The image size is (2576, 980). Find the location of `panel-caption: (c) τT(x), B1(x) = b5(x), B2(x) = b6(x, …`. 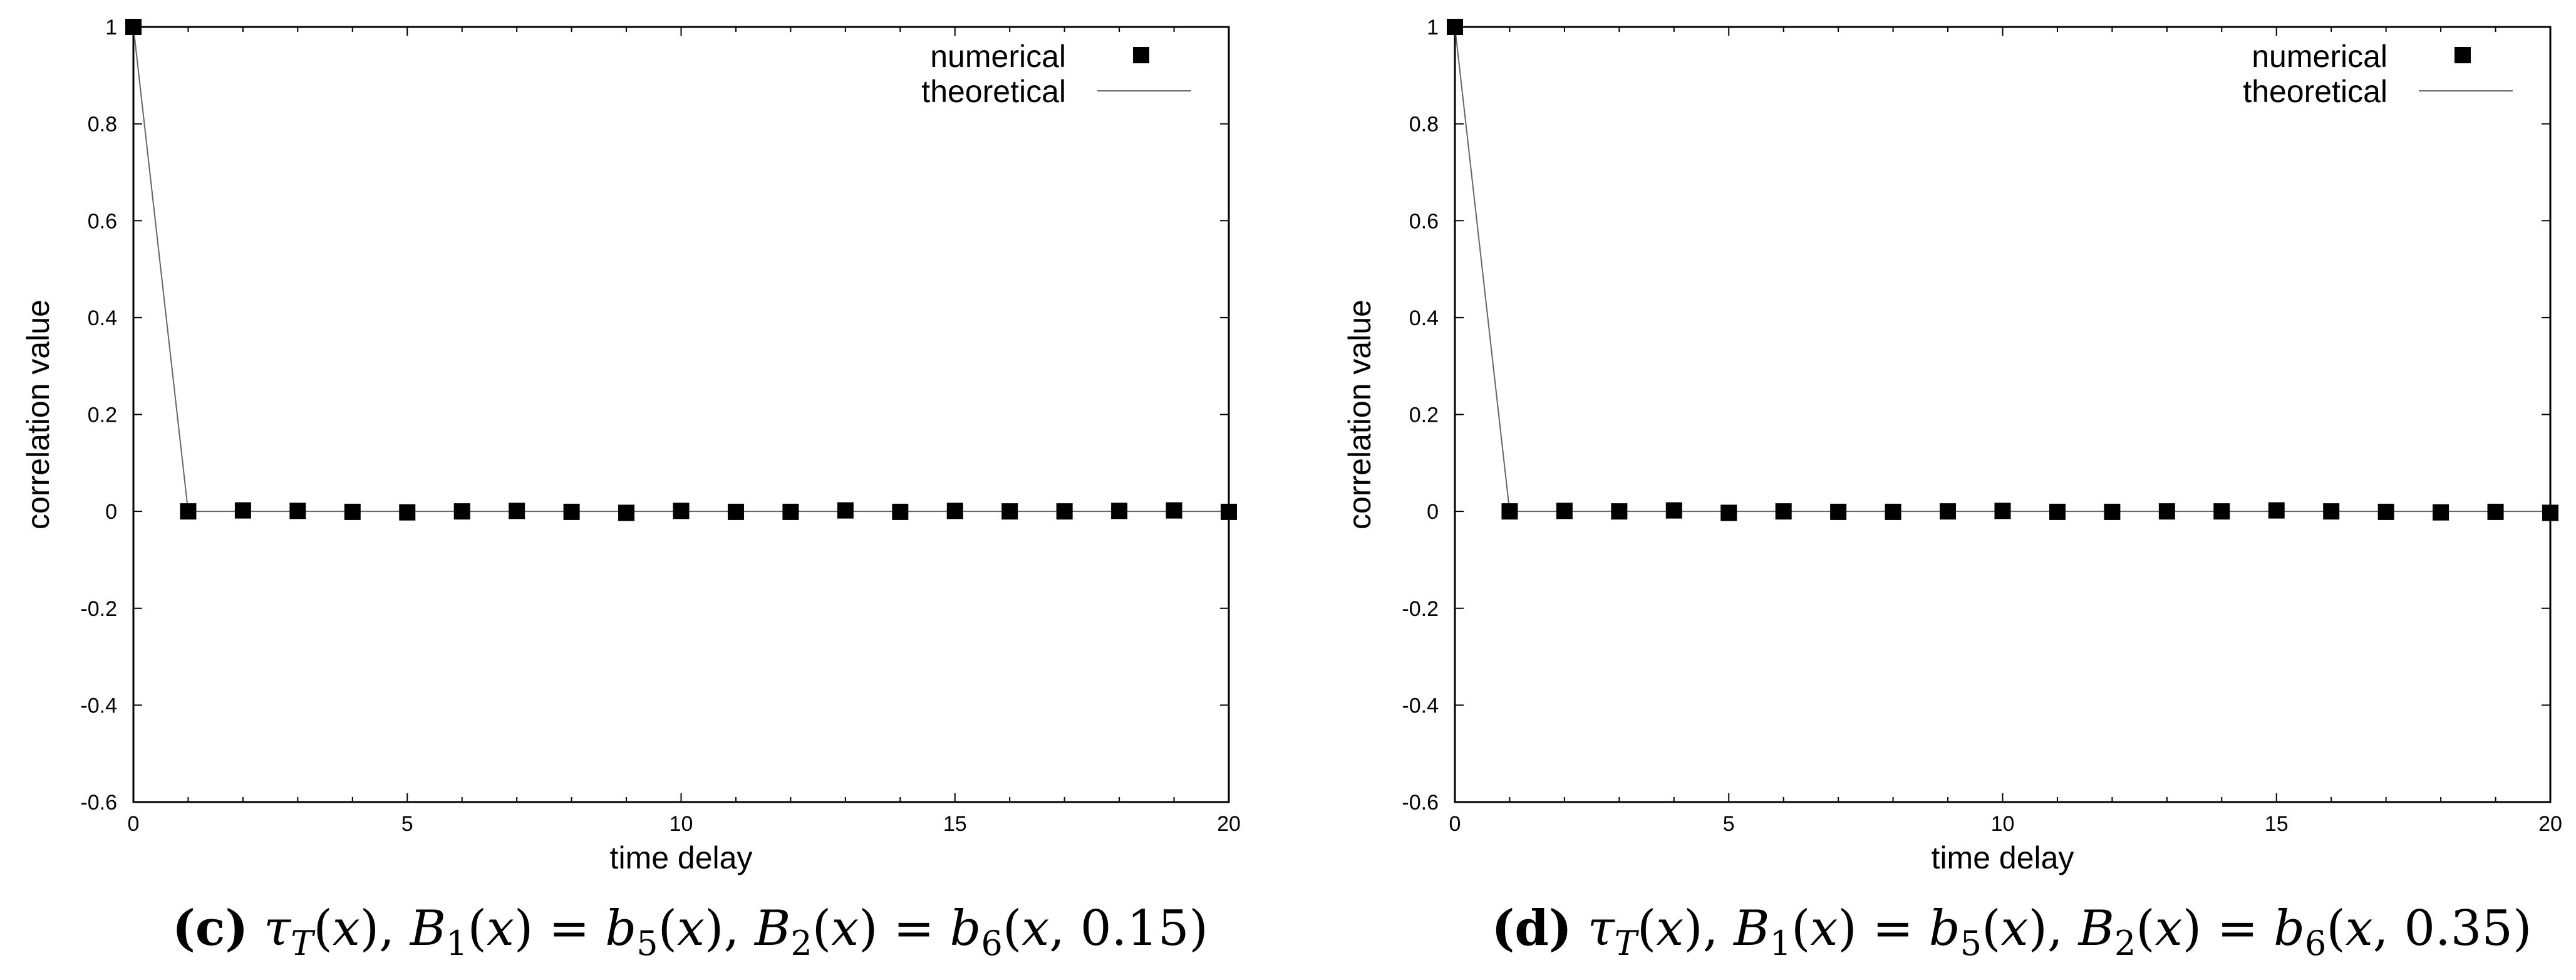

panel-caption: (c) τT(x), B1(x) = b5(x), B2(x) = b6(x, … is located at coordinates (690, 932).